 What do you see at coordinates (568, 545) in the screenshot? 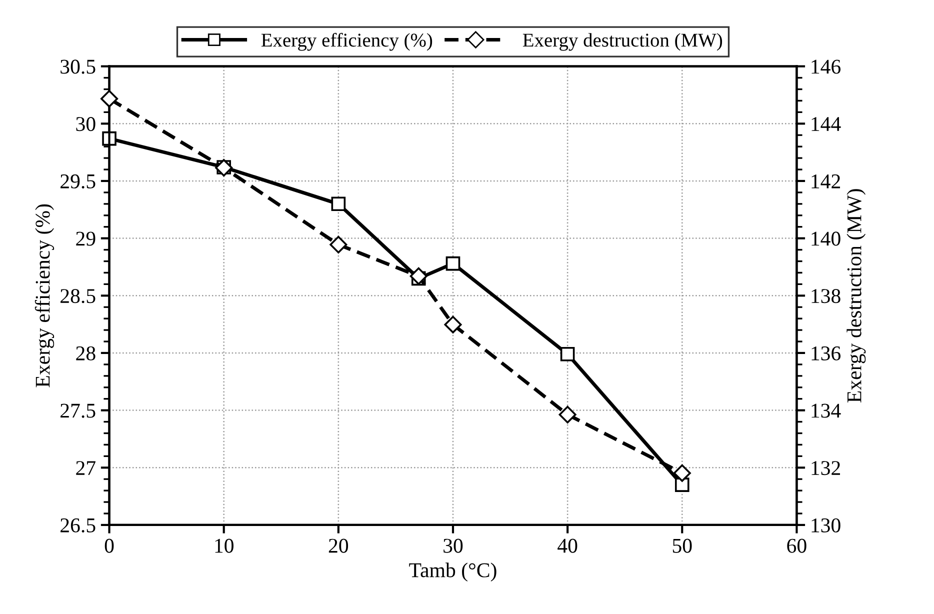
I see `x-tick-label: 40` at bounding box center [568, 545].